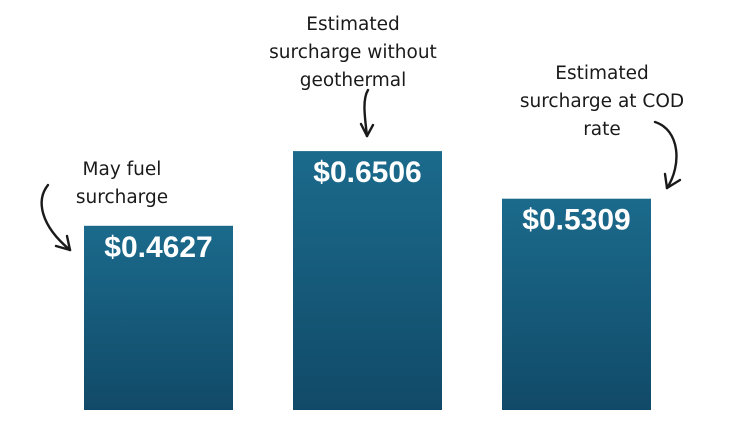  I want to click on bar-value-label: $0.6506, so click(367, 172).